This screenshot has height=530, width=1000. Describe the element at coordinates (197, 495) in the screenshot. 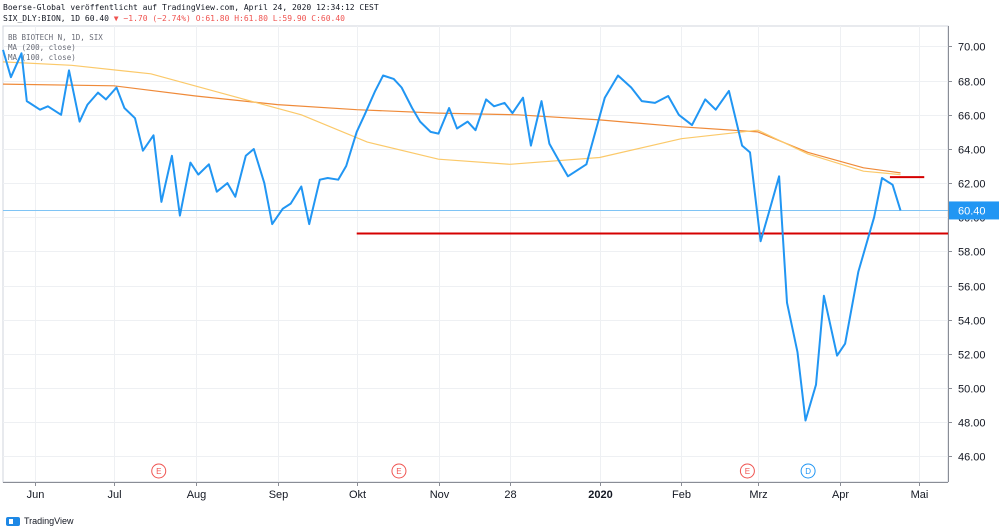

I see `x-tick-label: Aug` at that location.